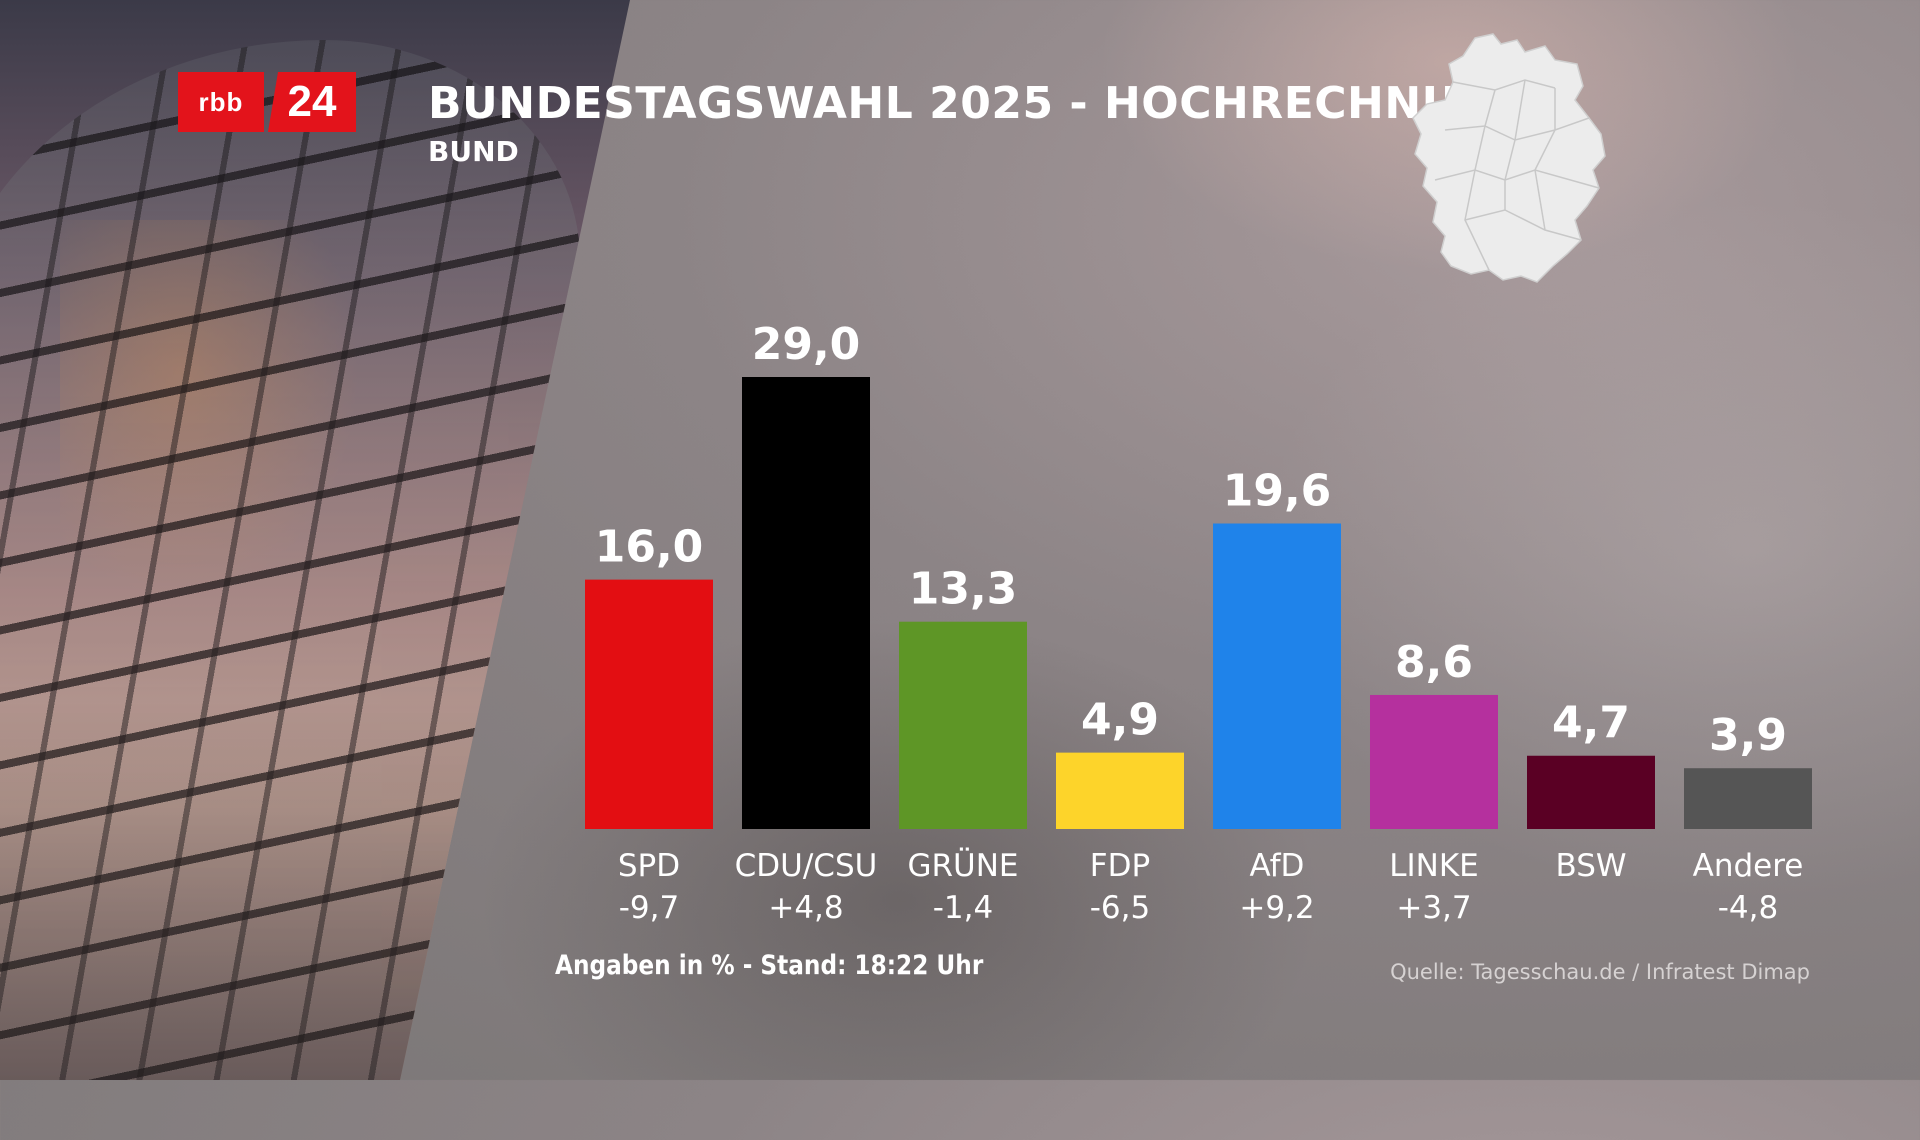 Image resolution: width=1920 pixels, height=1140 pixels. I want to click on logo-24-text: 24, so click(312, 102).